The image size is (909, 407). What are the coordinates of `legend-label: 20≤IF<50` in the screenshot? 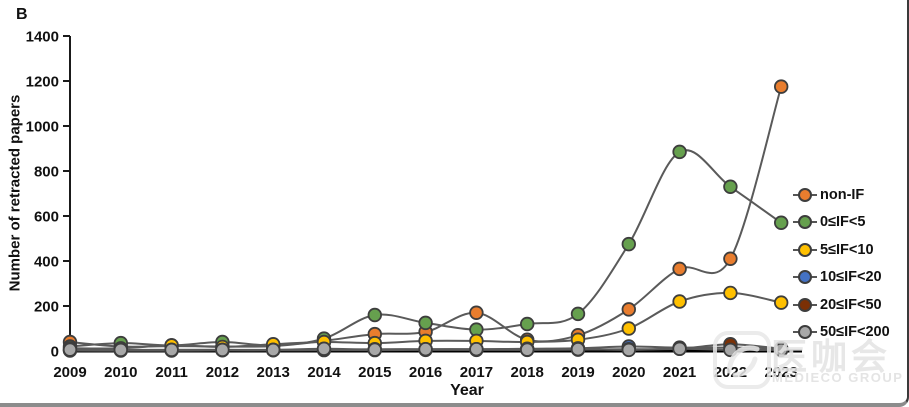 It's located at (851, 304).